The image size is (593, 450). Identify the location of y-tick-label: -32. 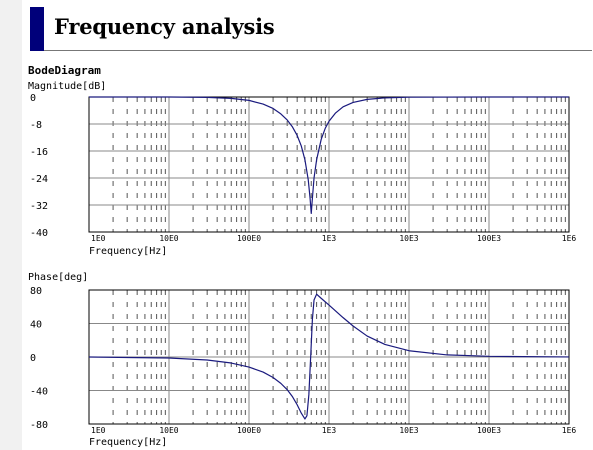
(39, 206).